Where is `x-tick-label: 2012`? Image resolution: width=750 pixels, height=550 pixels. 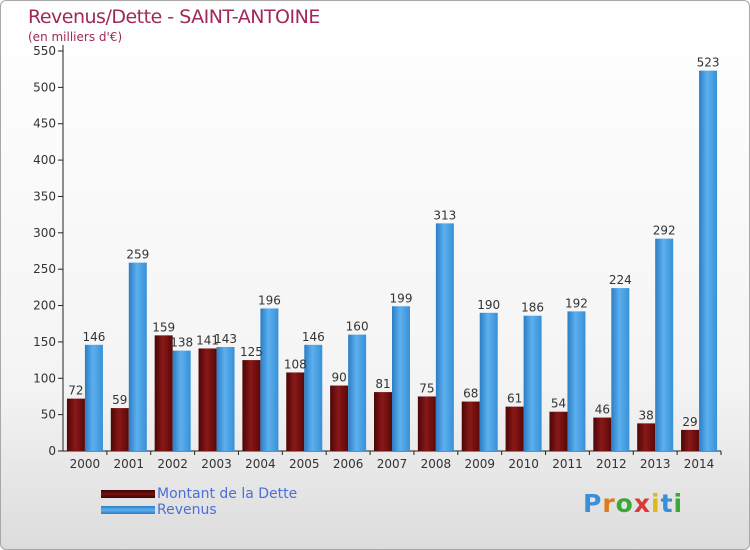 x-tick-label: 2012 is located at coordinates (611, 464).